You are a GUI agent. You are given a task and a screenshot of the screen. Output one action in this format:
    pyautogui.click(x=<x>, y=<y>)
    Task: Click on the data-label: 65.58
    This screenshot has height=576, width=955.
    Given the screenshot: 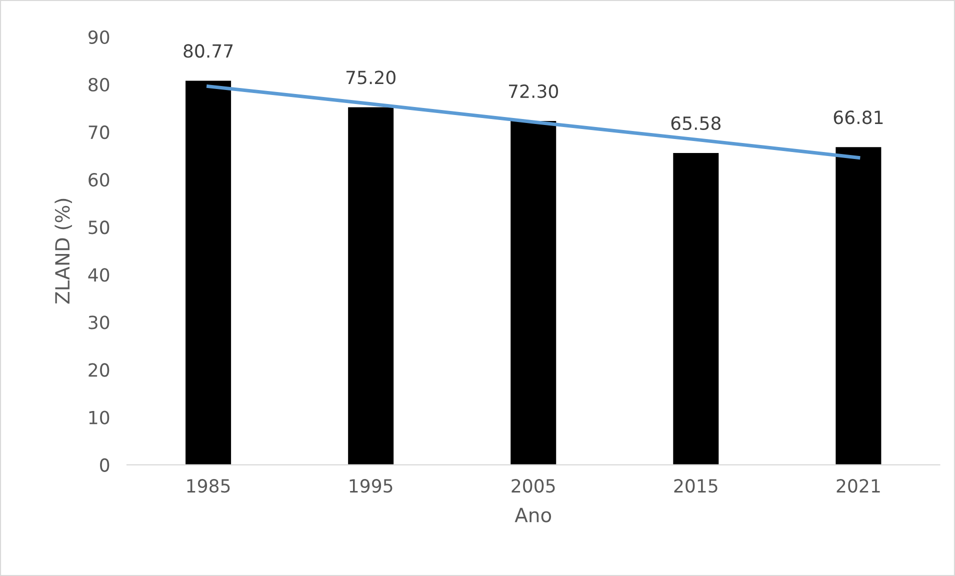 What is the action you would take?
    pyautogui.click(x=696, y=123)
    